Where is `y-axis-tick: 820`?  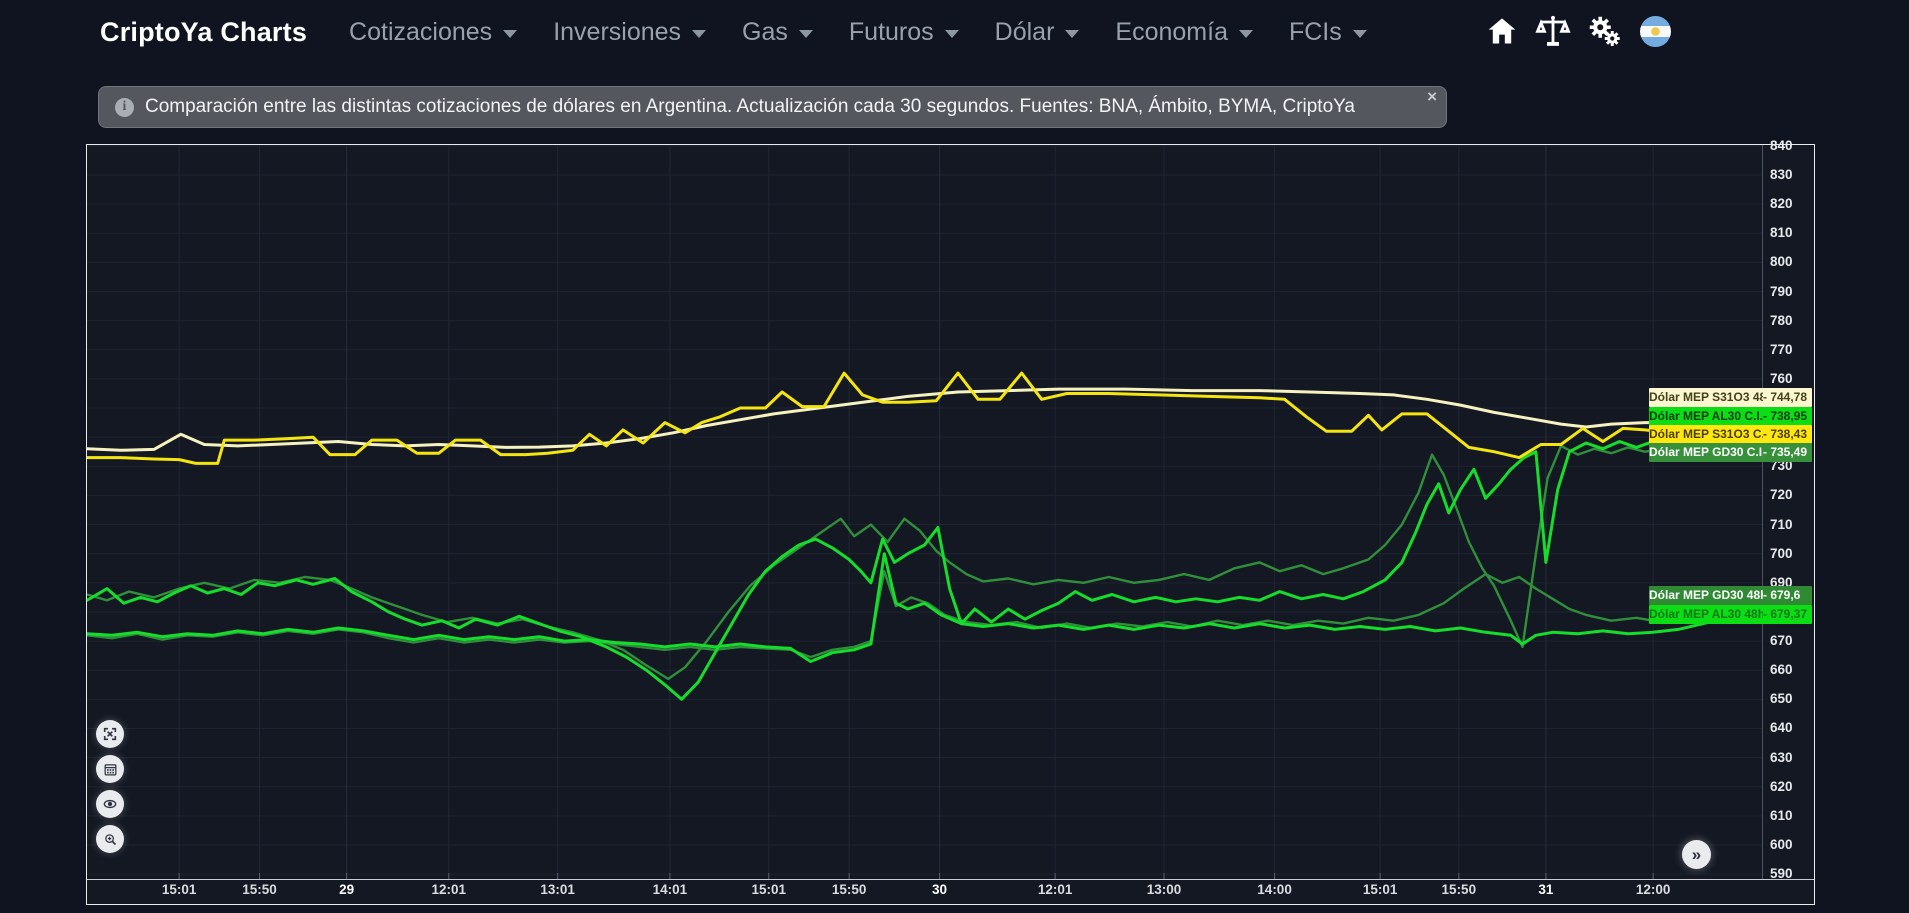 y-axis-tick: 820 is located at coordinates (1781, 204).